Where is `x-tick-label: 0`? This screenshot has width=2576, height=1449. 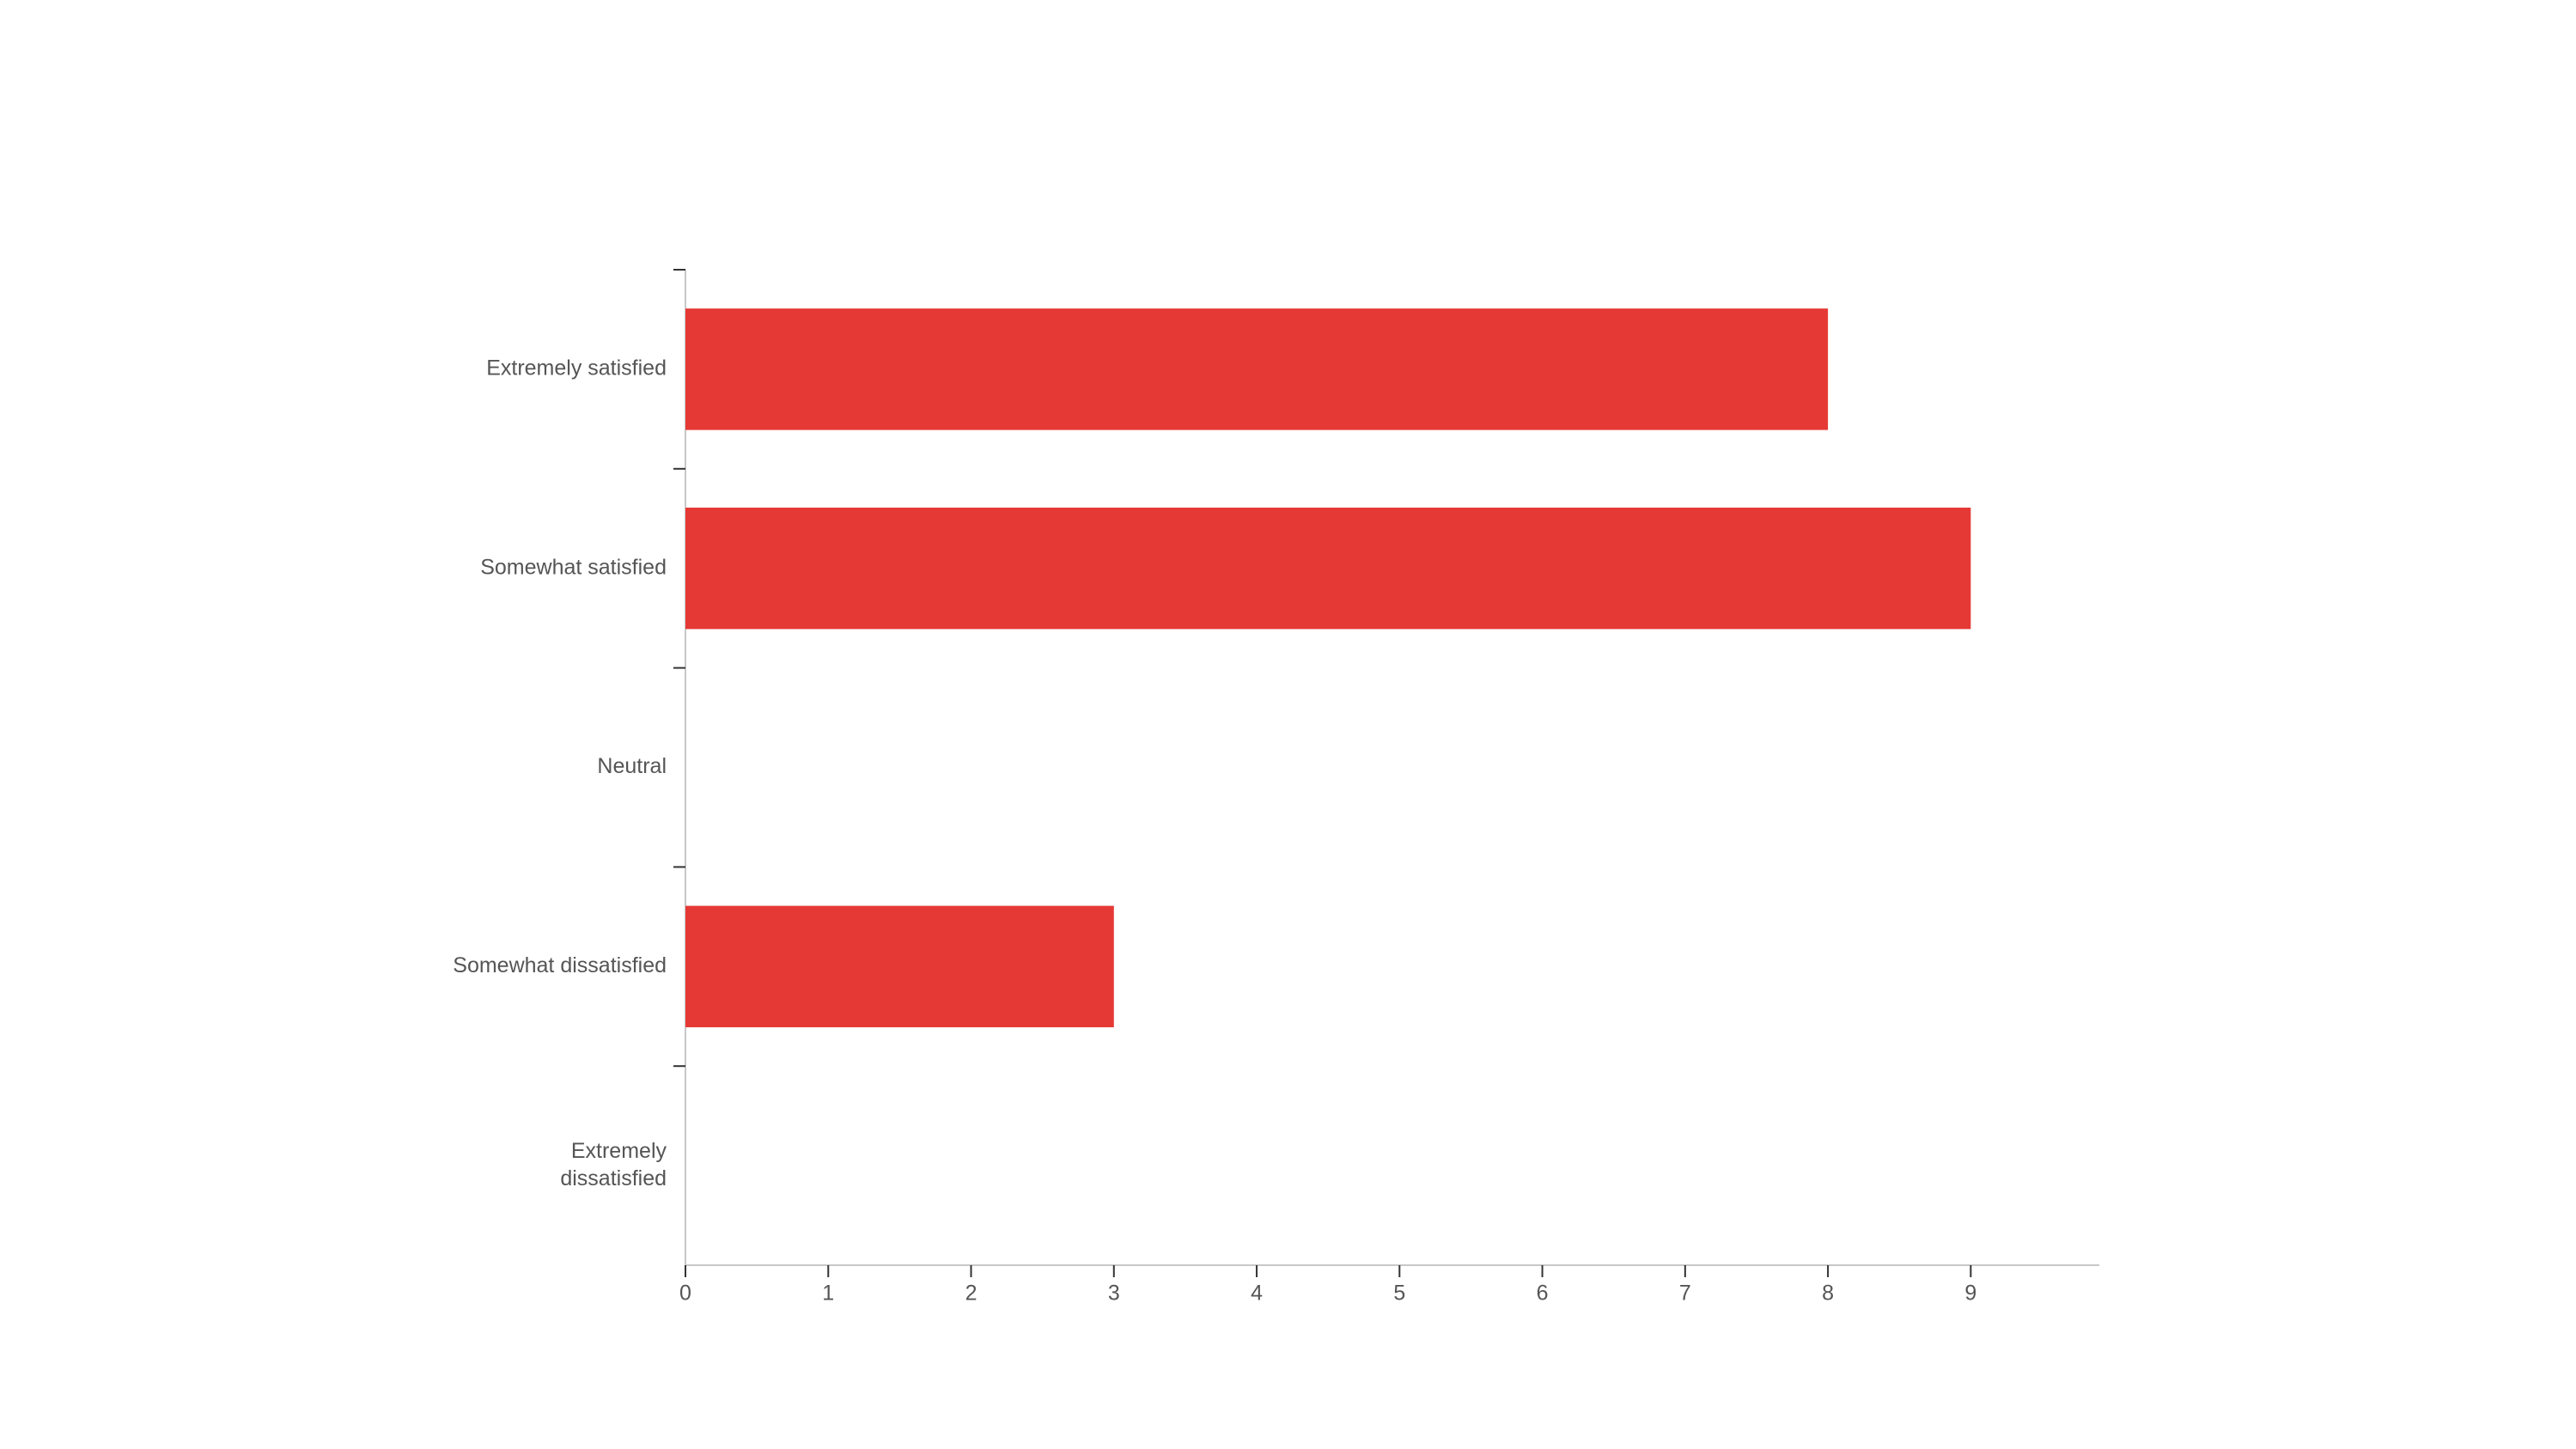
x-tick-label: 0 is located at coordinates (685, 1294).